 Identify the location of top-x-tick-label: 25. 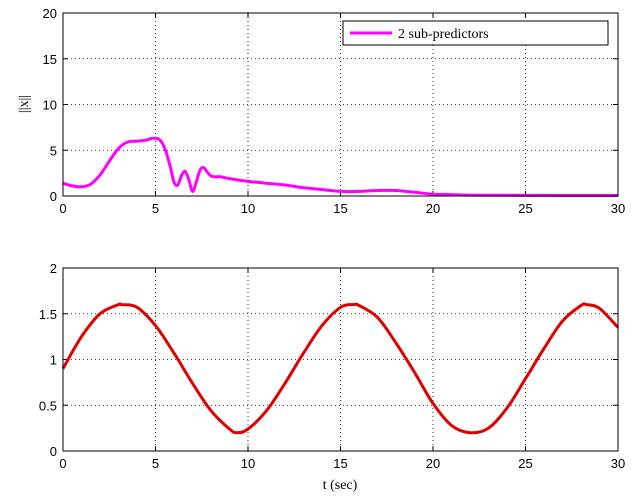
(525, 208).